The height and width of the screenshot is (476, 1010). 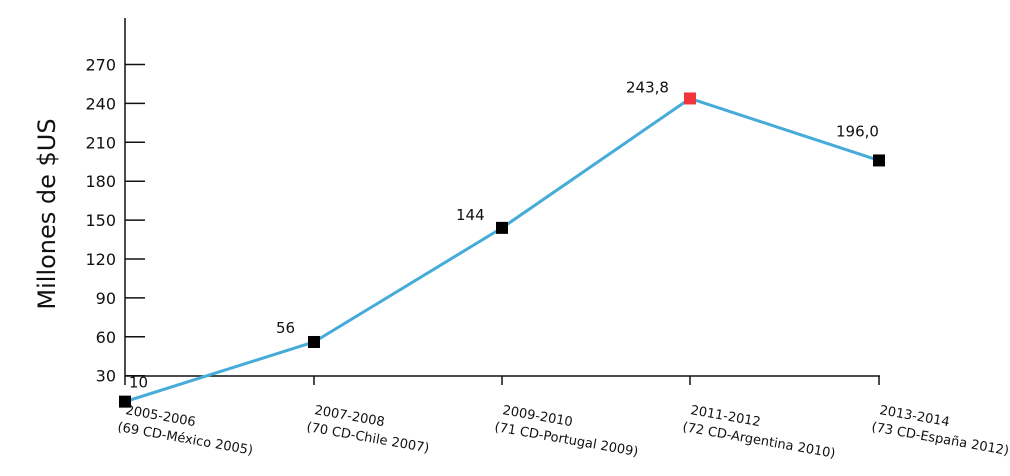 I want to click on y-axis-label: Millones de $US, so click(x=47, y=213).